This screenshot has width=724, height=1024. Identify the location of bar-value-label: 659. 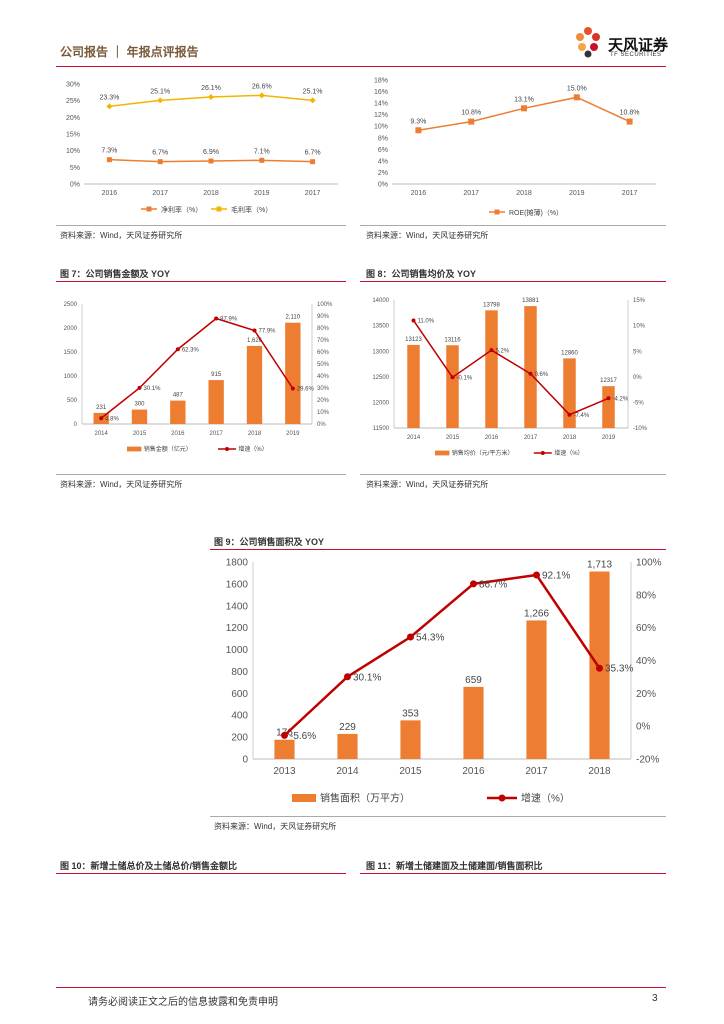
(473, 680).